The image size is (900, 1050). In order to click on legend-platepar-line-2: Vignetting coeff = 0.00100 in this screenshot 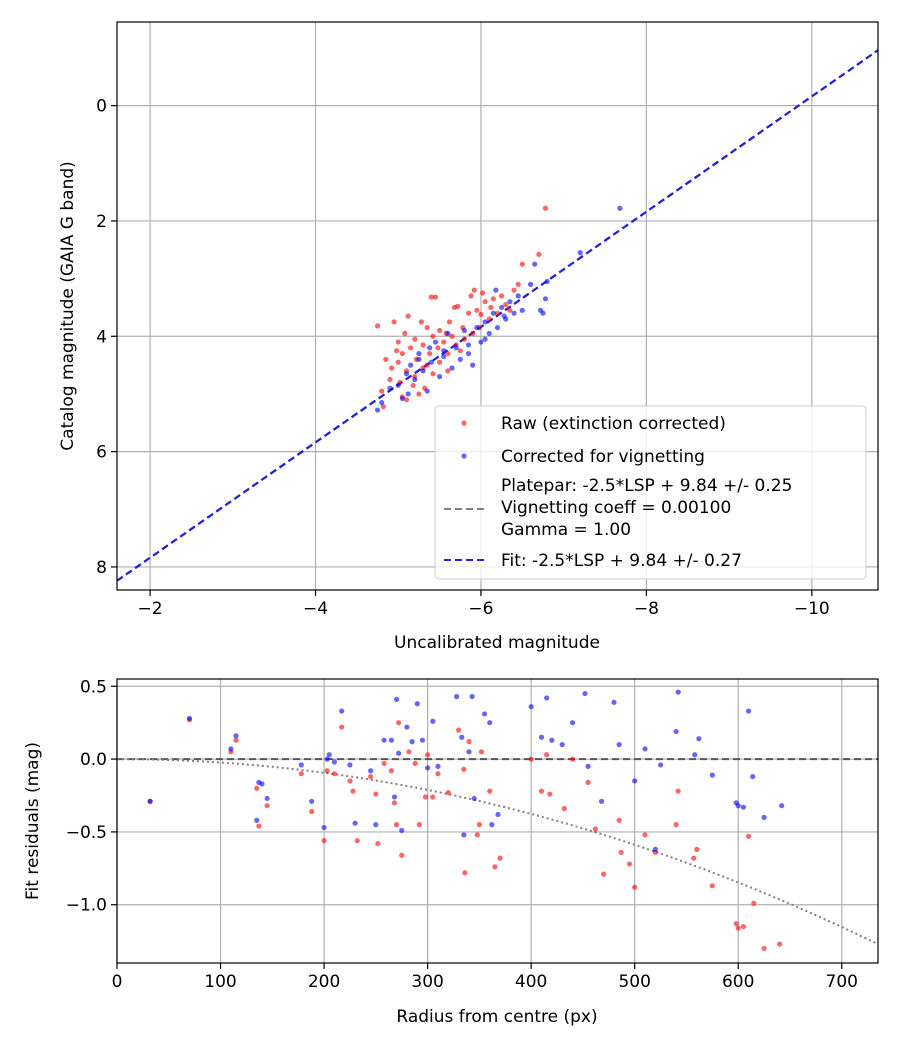, I will do `click(616, 508)`.